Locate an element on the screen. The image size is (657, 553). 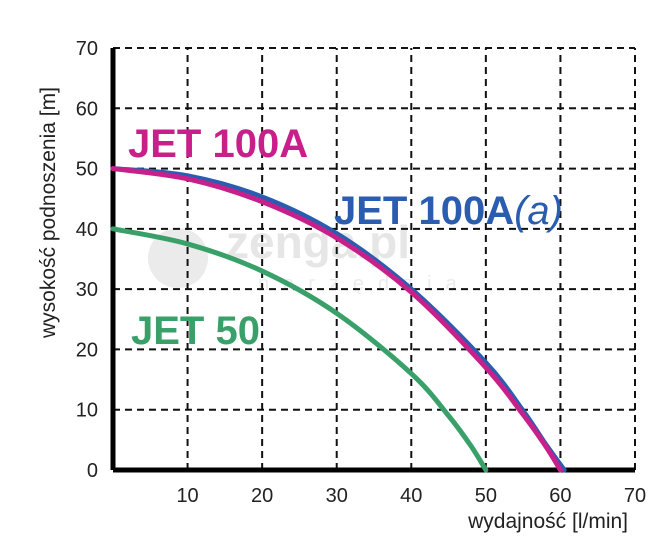
series-label-jet-50: JET 50 is located at coordinates (195, 331).